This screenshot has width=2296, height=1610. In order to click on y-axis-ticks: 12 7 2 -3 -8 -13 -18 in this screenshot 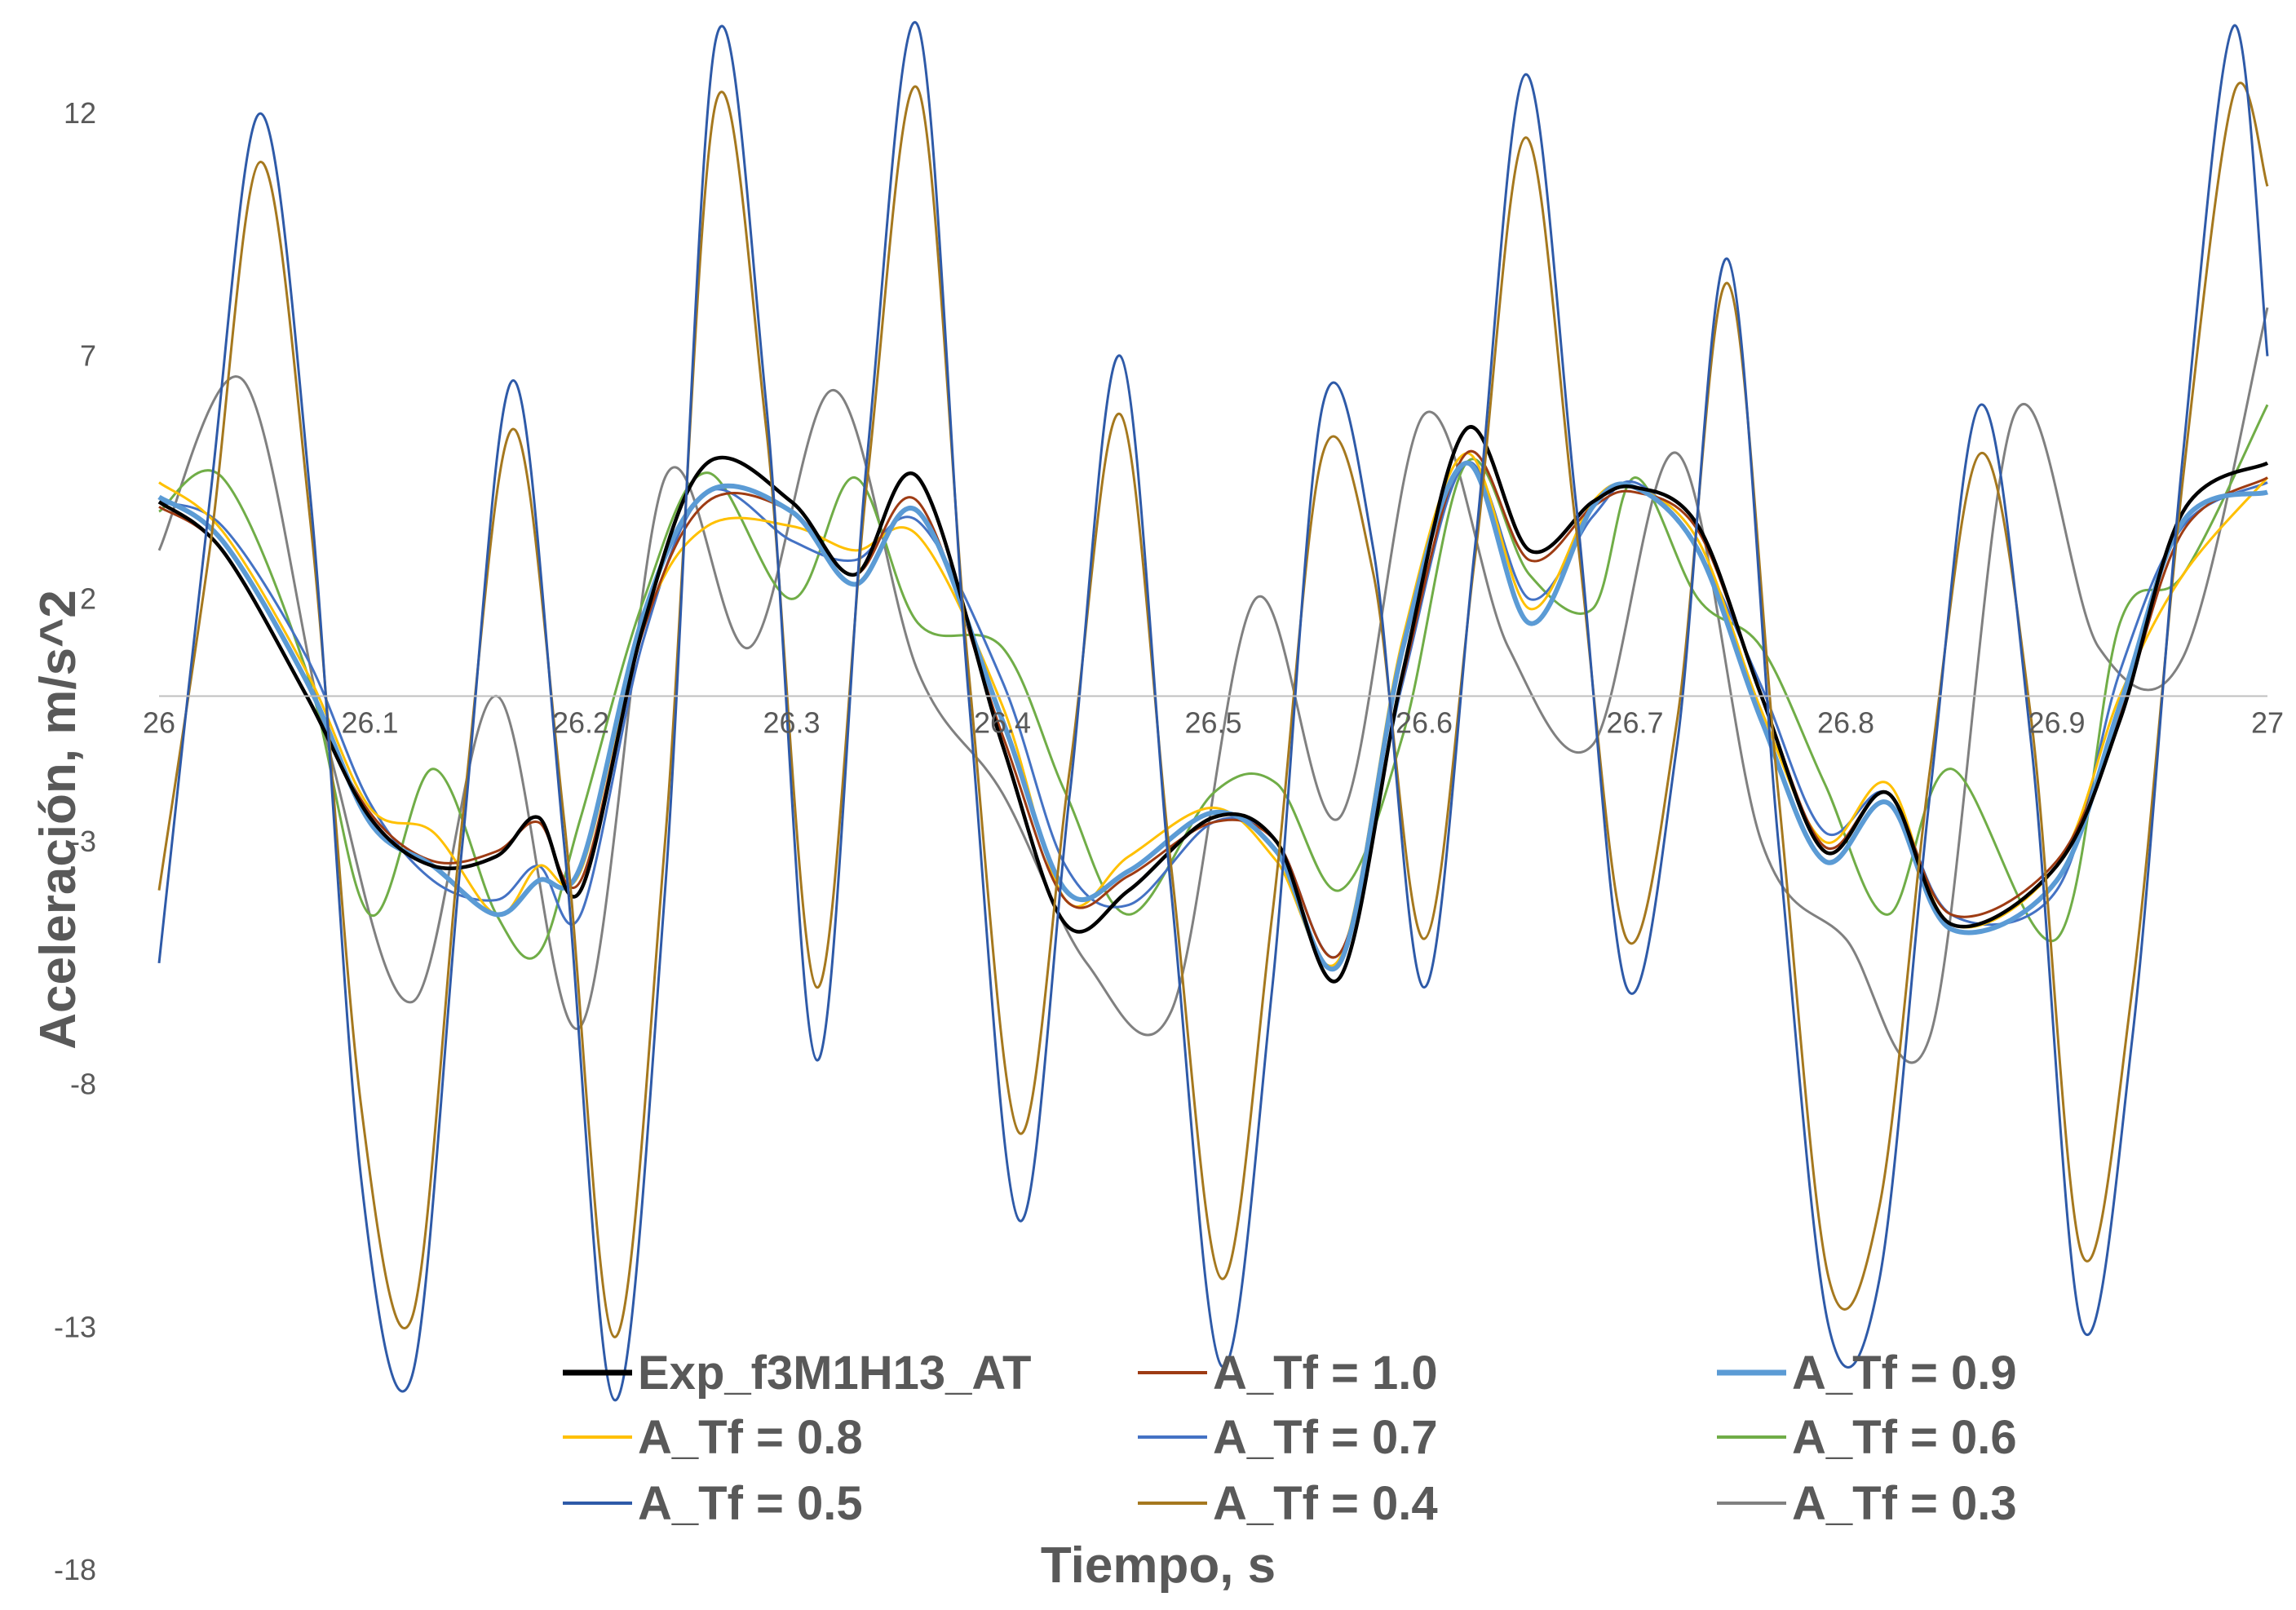, I will do `click(75, 841)`.